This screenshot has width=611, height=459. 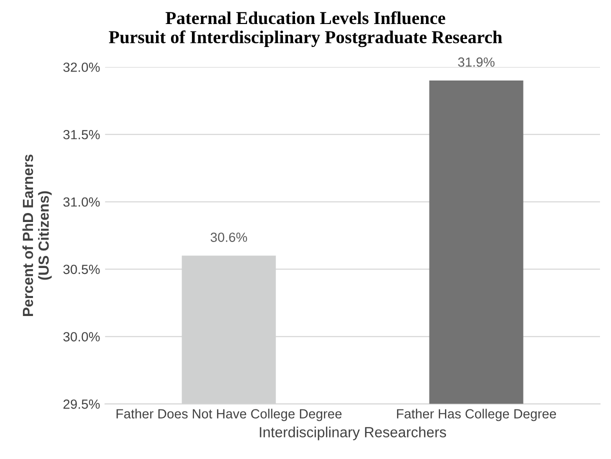 What do you see at coordinates (305, 29) in the screenshot?
I see `chart-title: Paternal Education Levels Influence Pursuit of Interdisciplinary Postgraduate Research` at bounding box center [305, 29].